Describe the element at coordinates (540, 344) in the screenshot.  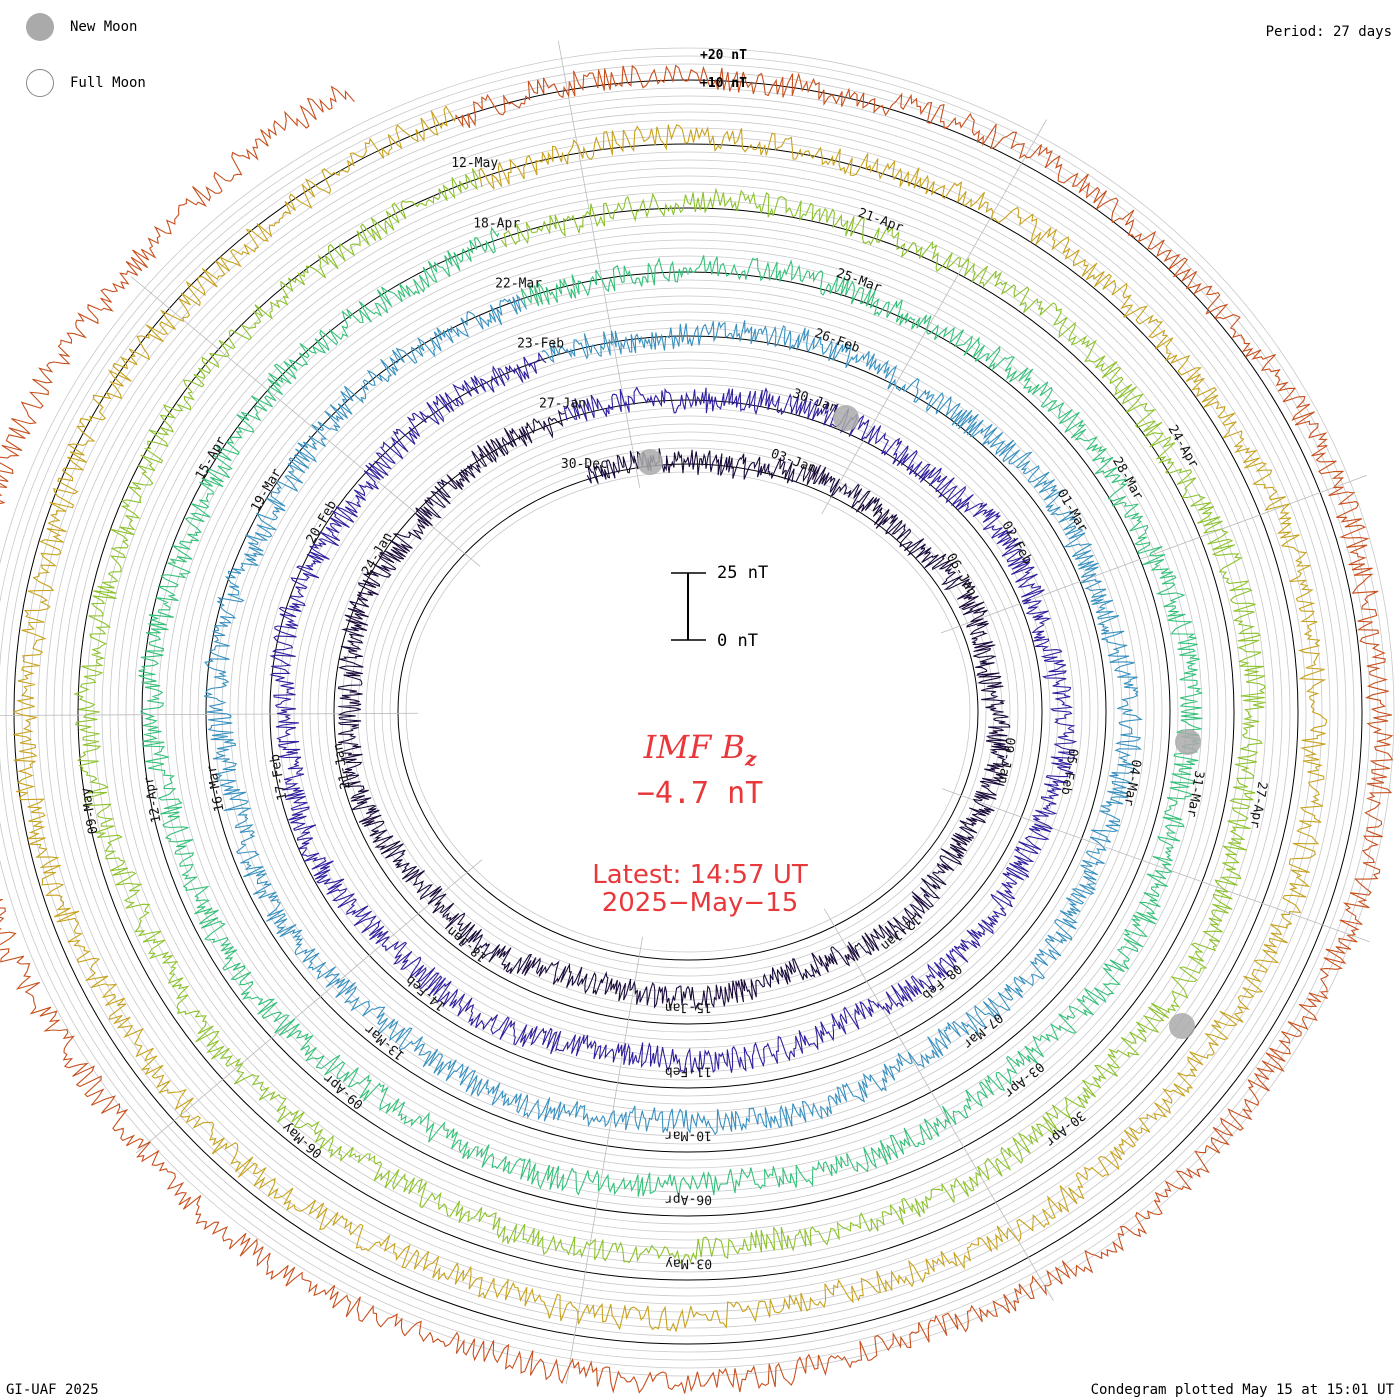
I see `rotation-start-label: 23-Feb` at that location.